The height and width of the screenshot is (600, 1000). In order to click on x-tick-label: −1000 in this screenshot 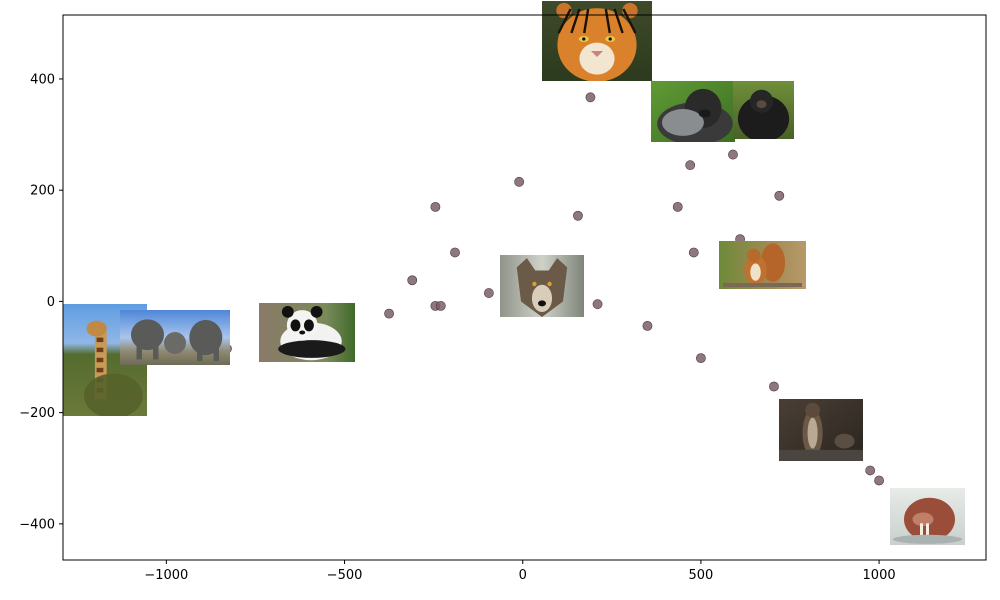, I will do `click(166, 575)`.